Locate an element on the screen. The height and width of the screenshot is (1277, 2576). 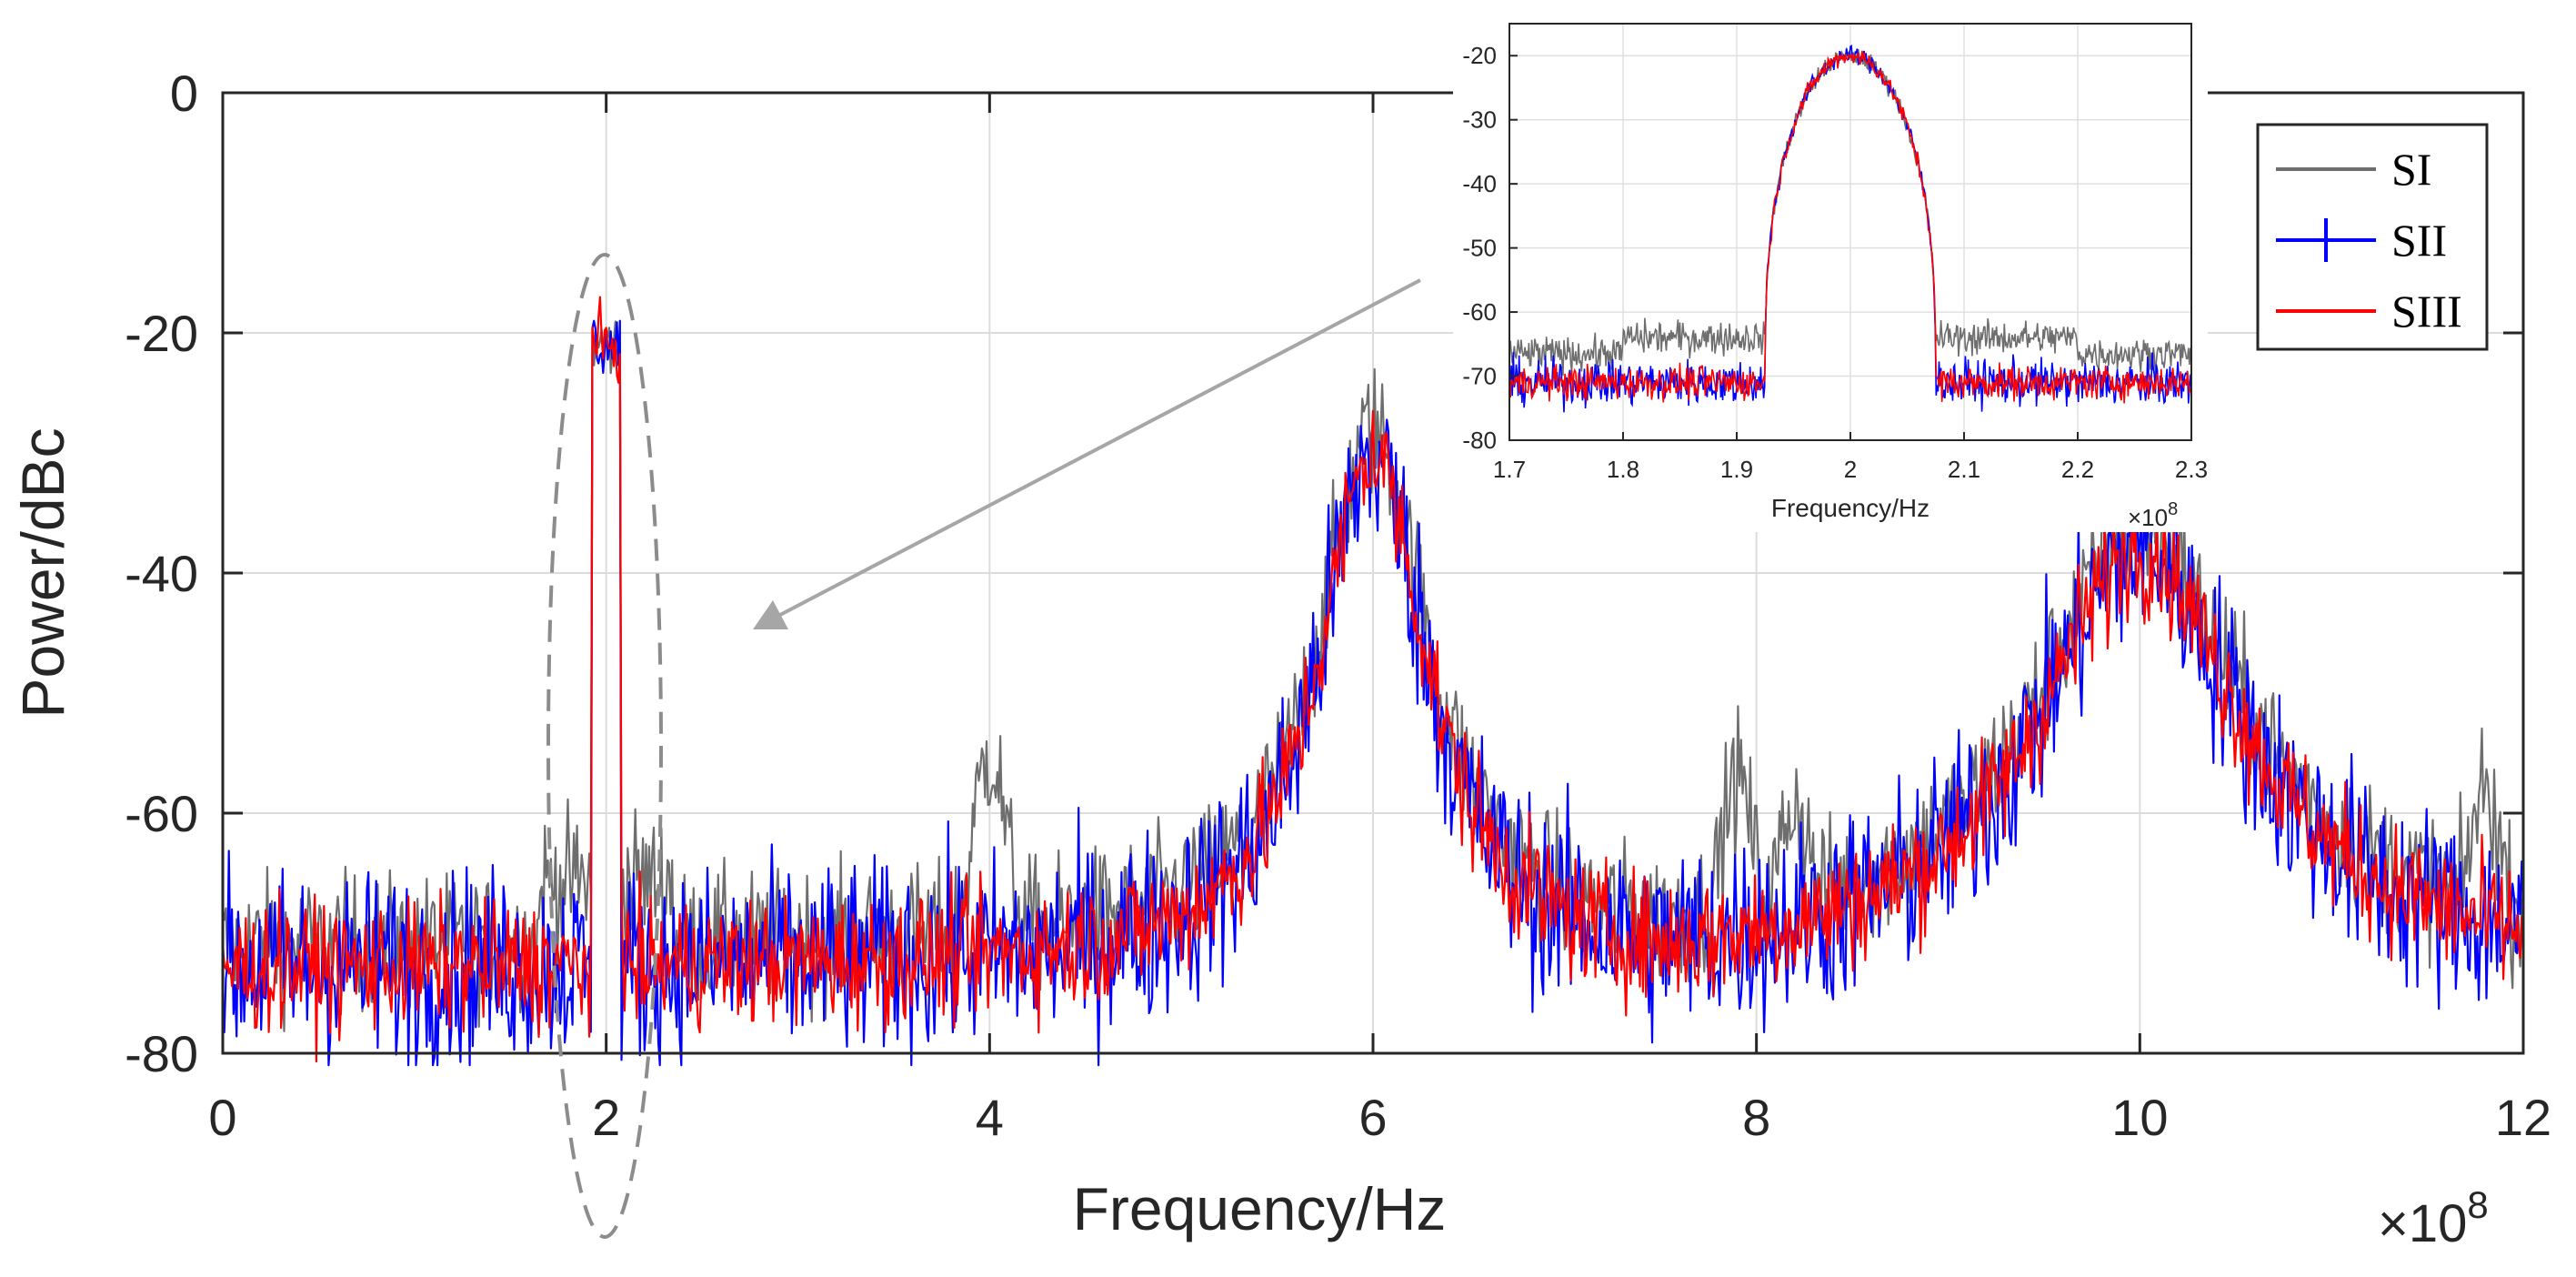
legend-label-si: SI is located at coordinates (2411, 169).